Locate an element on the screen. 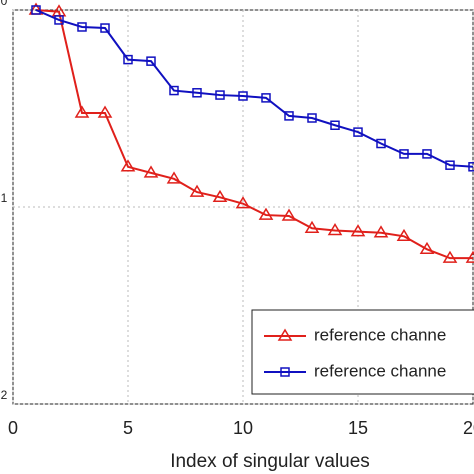 The height and width of the screenshot is (474, 474). y-tick-label: 2 is located at coordinates (4, 395).